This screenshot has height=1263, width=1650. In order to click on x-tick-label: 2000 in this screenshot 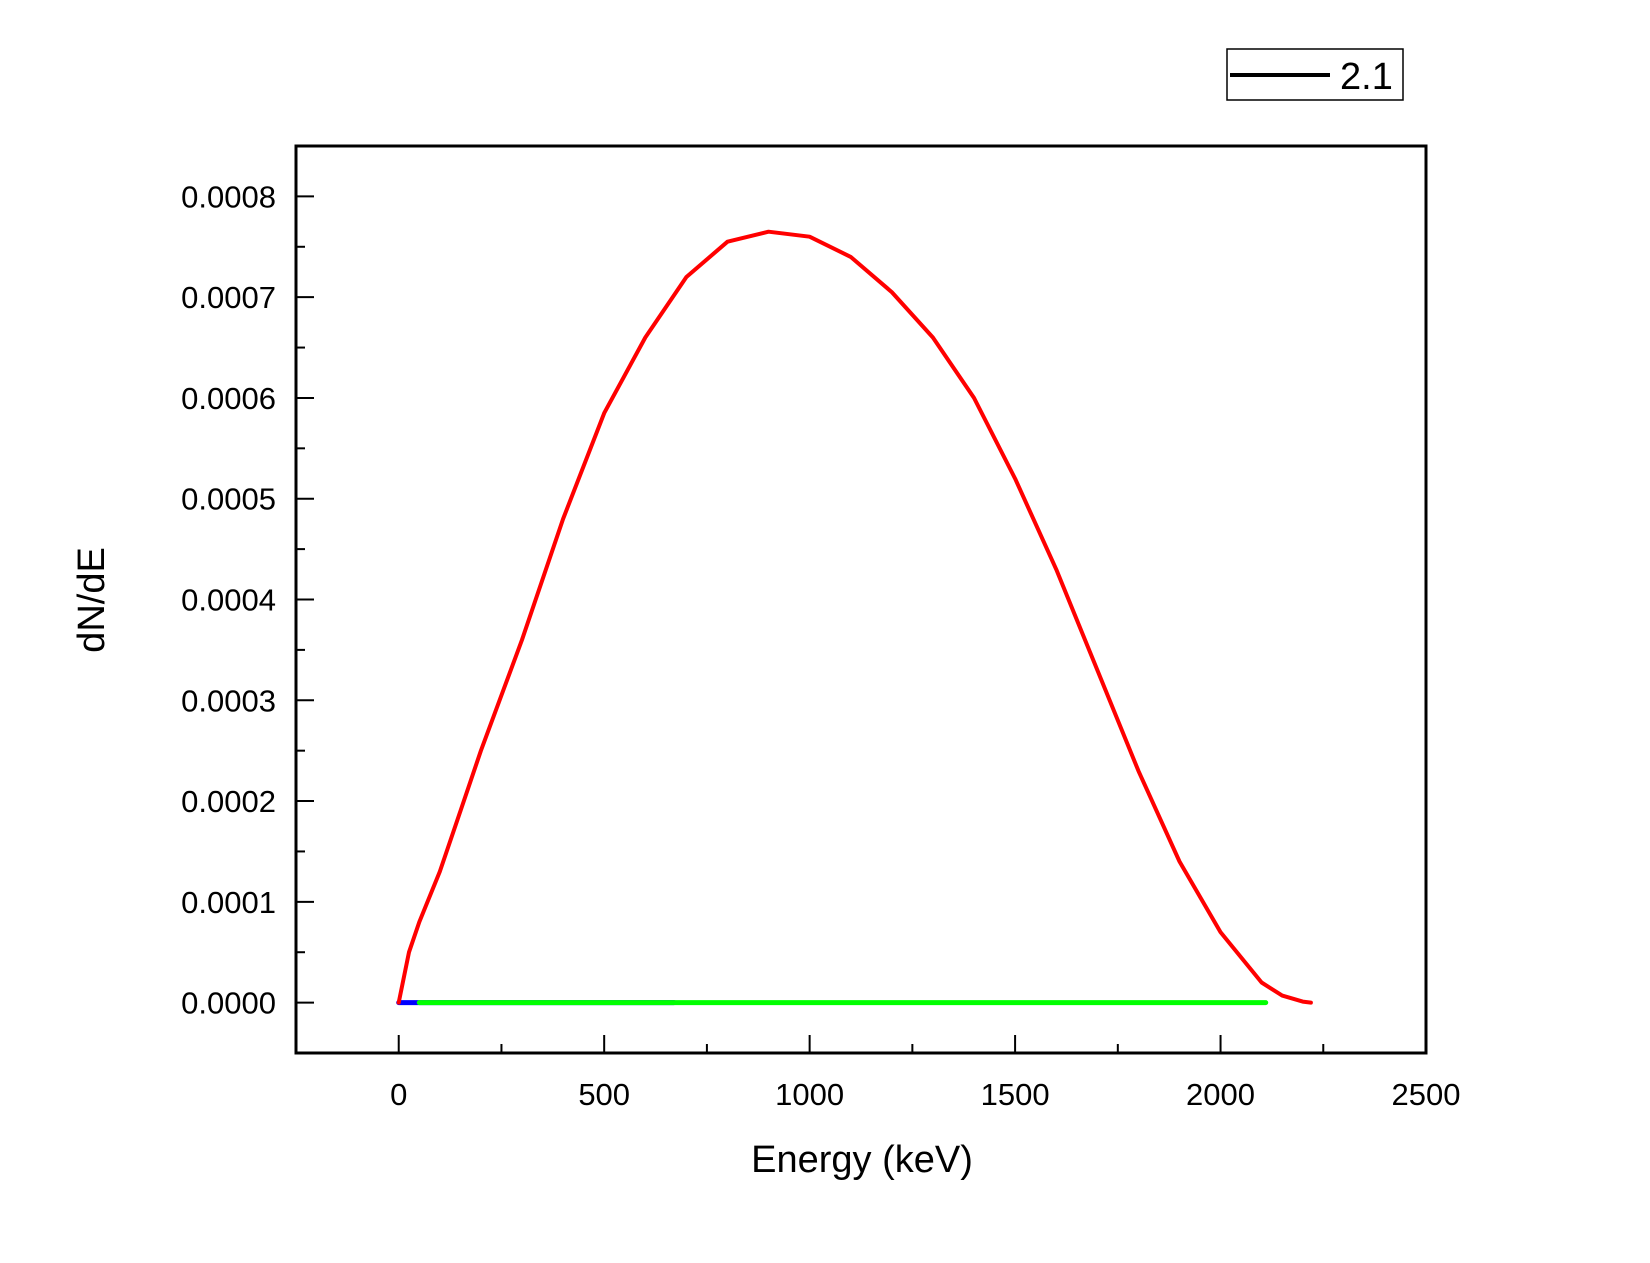, I will do `click(1220, 1094)`.